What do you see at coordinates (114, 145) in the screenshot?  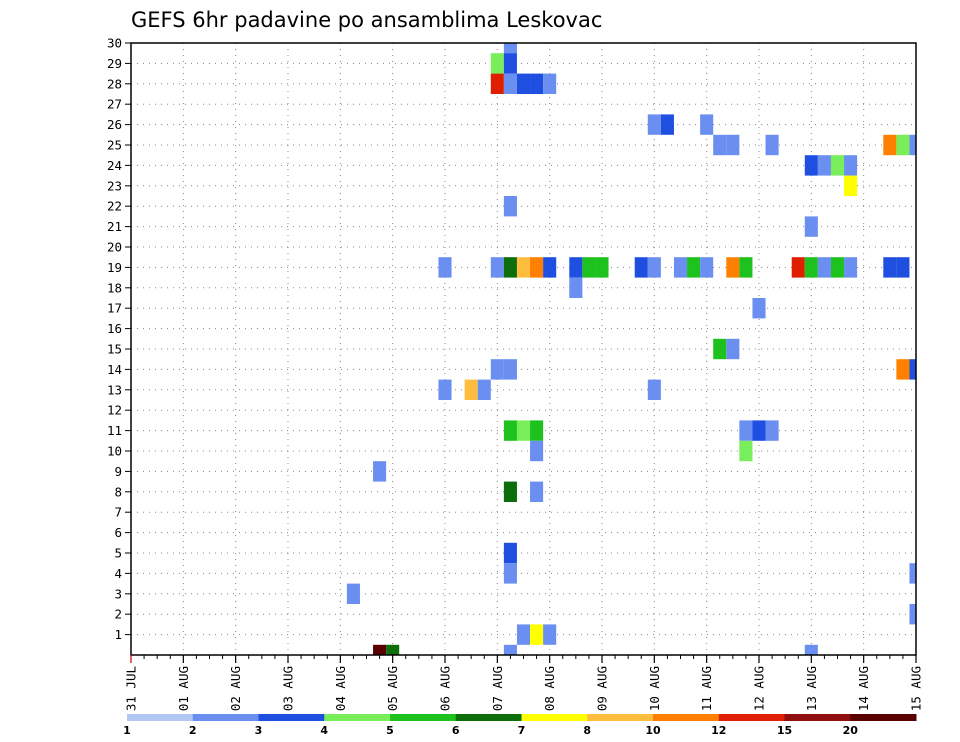 I see `y-tick-label: 25` at bounding box center [114, 145].